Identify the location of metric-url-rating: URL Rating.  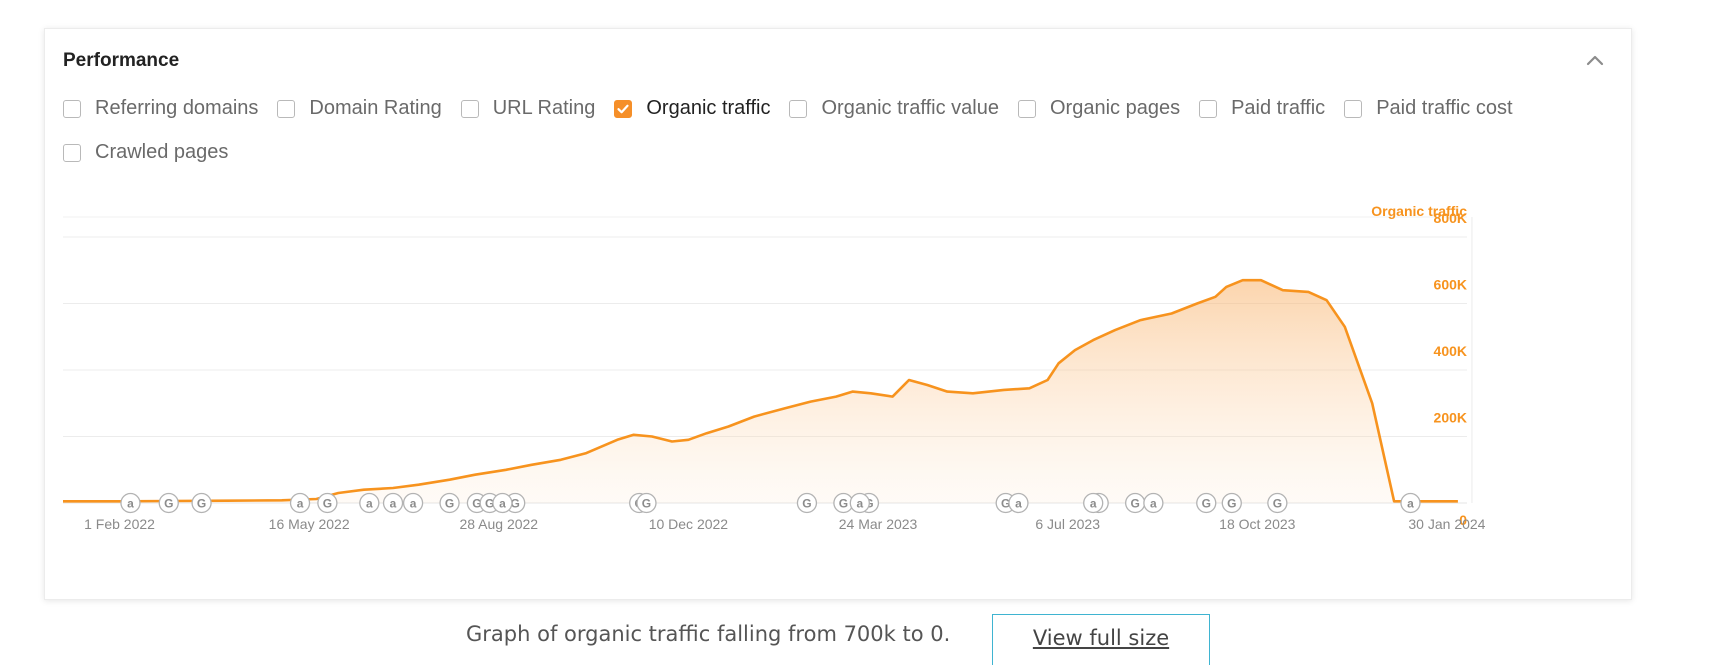
(528, 108).